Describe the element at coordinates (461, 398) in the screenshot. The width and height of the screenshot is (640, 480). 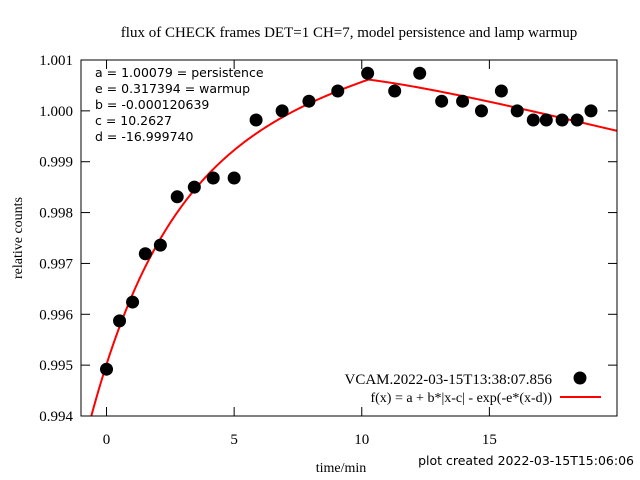
I see `legend-label-fit: f(x) = a + b*|x-c| - exp(-e*(x-d))` at that location.